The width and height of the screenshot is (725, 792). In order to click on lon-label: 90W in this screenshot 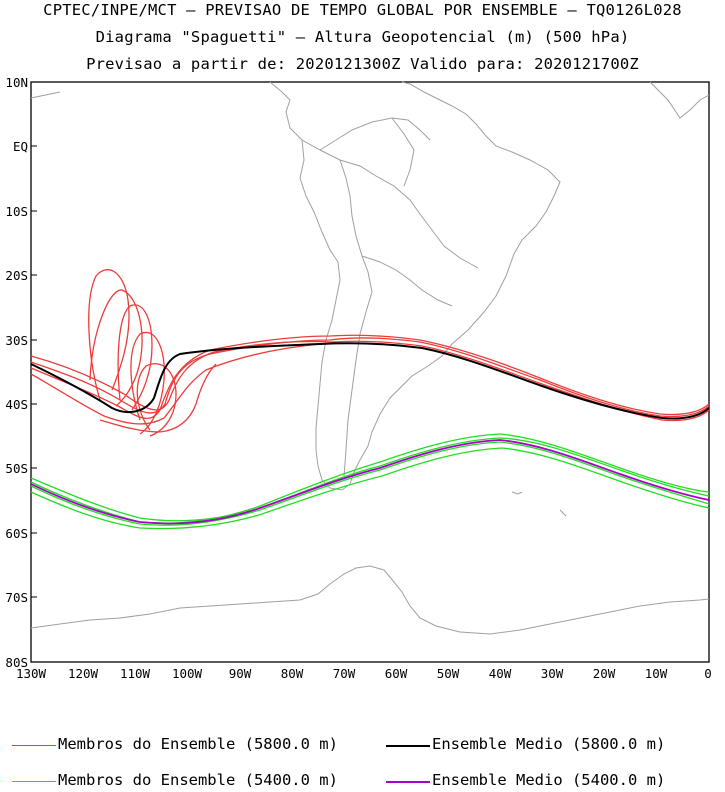, I will do `click(240, 673)`.